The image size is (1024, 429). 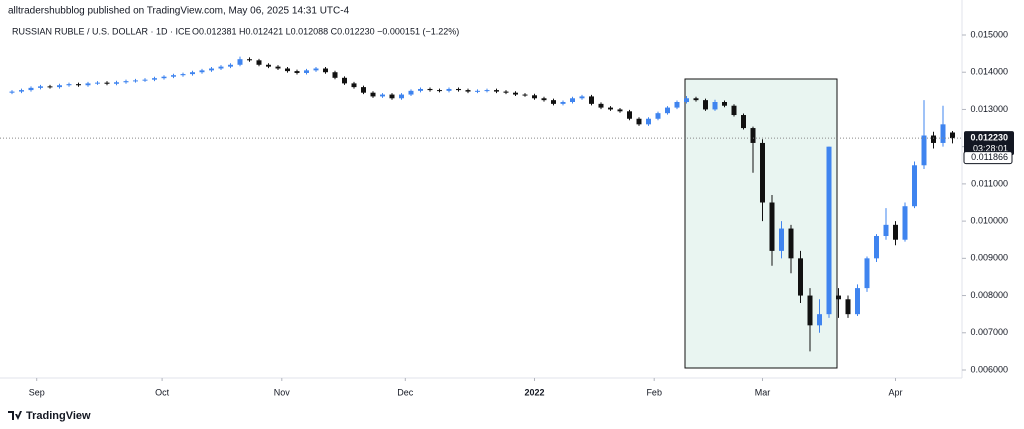 What do you see at coordinates (989, 295) in the screenshot?
I see `y-tick-label: 0.008000` at bounding box center [989, 295].